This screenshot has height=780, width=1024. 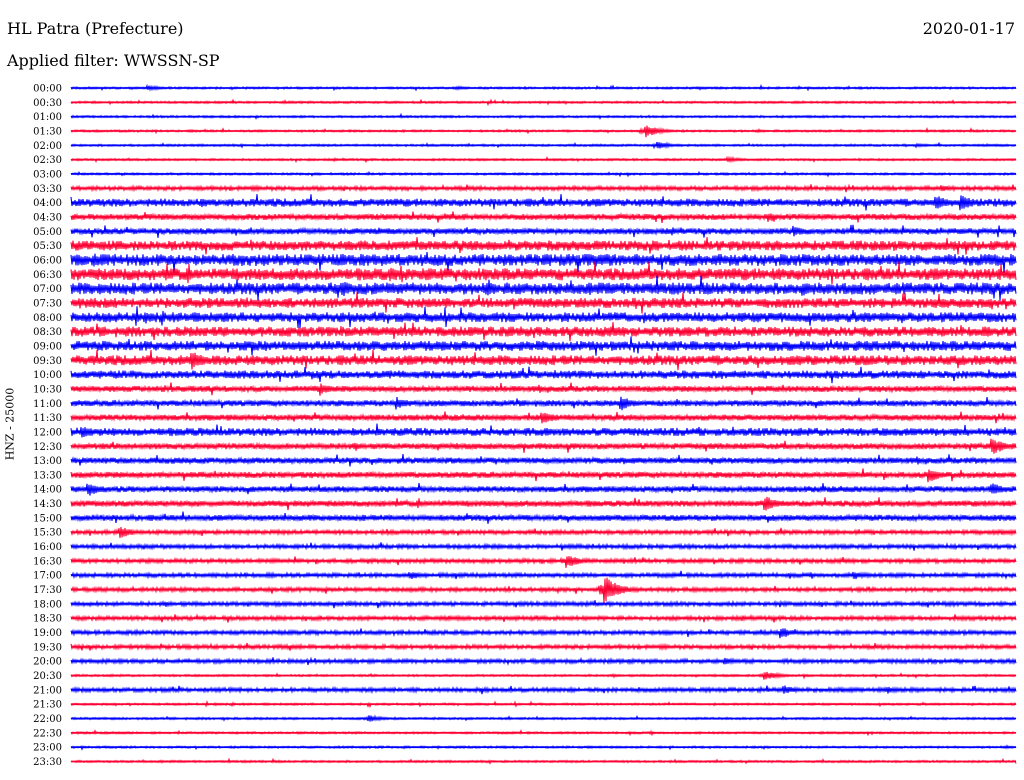 I want to click on time-tick-label: 07:00, so click(x=47, y=289).